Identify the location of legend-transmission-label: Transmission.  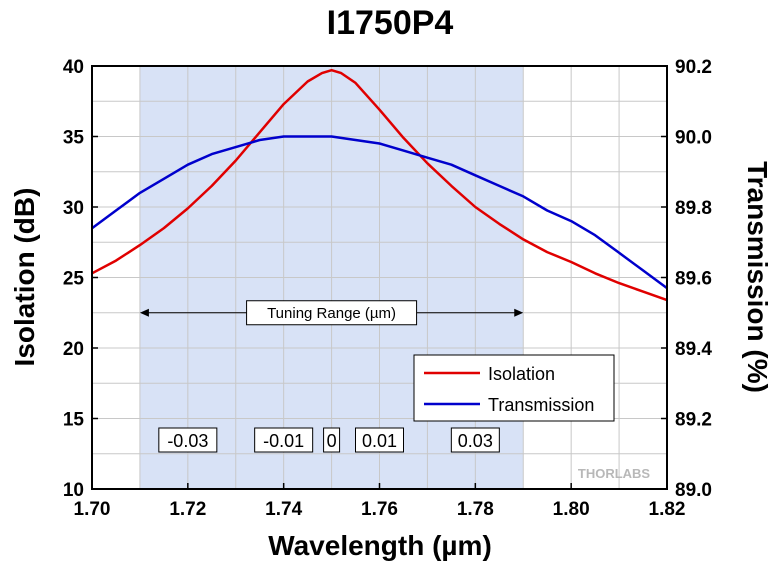
(541, 405).